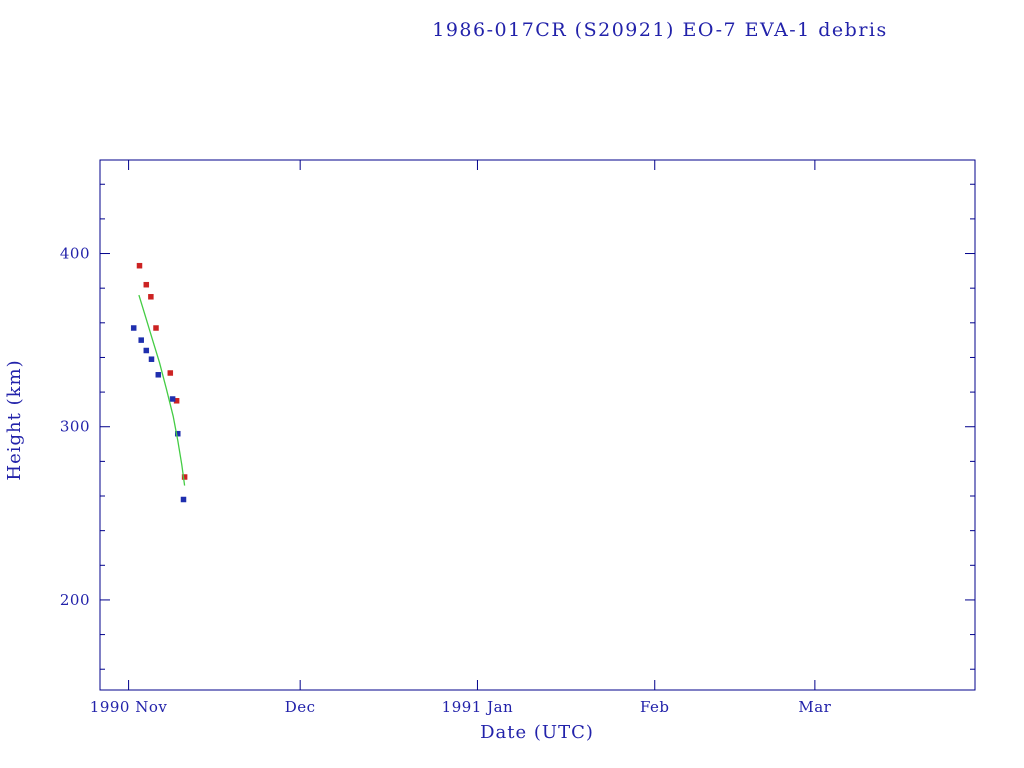 This screenshot has height=768, width=1024. I want to click on x-tick-label: 1991 Jan, so click(478, 707).